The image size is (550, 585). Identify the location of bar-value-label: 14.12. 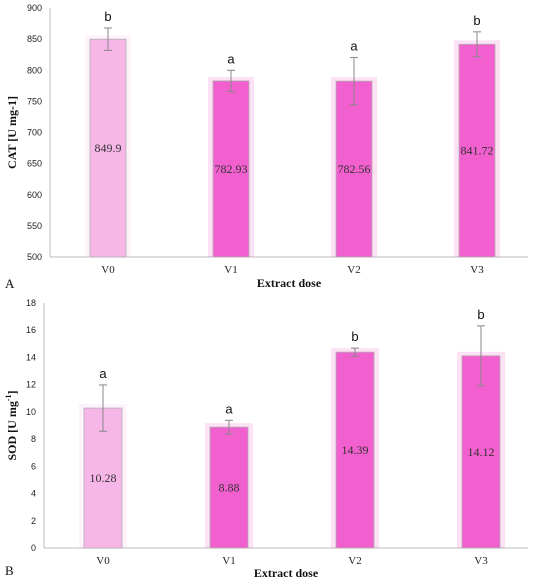
(481, 452).